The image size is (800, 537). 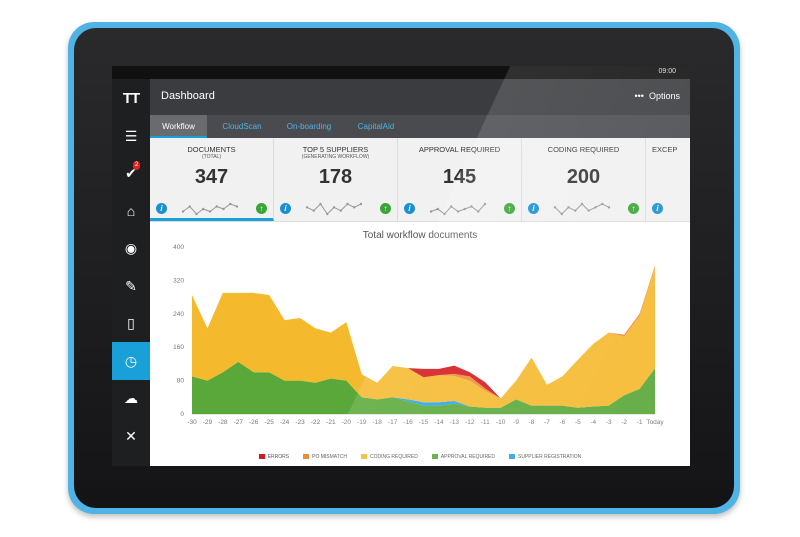 I want to click on kpi-label: EXCEP, so click(x=665, y=149).